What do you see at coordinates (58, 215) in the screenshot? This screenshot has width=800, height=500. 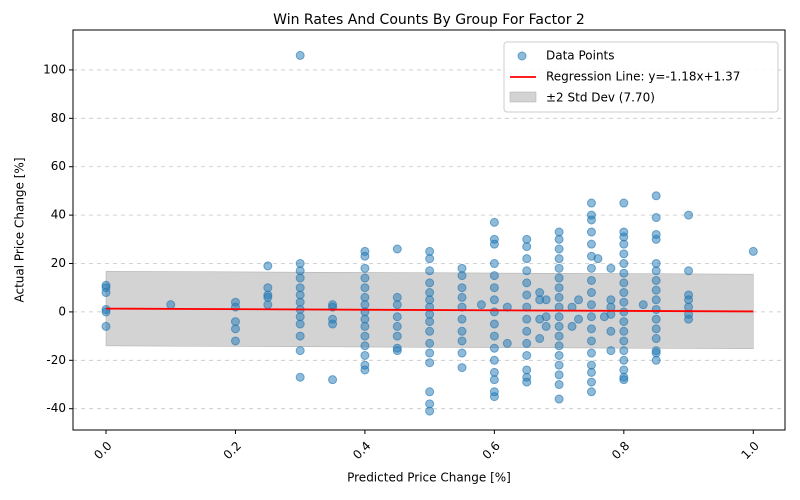 I see `y-tick-label: 40` at bounding box center [58, 215].